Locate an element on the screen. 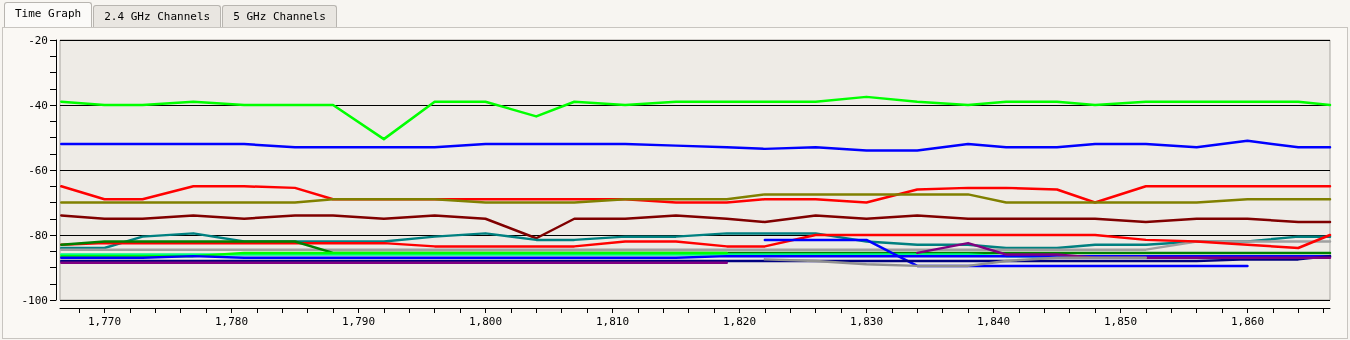 The height and width of the screenshot is (340, 1350). x-tick-label: 1,810 is located at coordinates (612, 321).